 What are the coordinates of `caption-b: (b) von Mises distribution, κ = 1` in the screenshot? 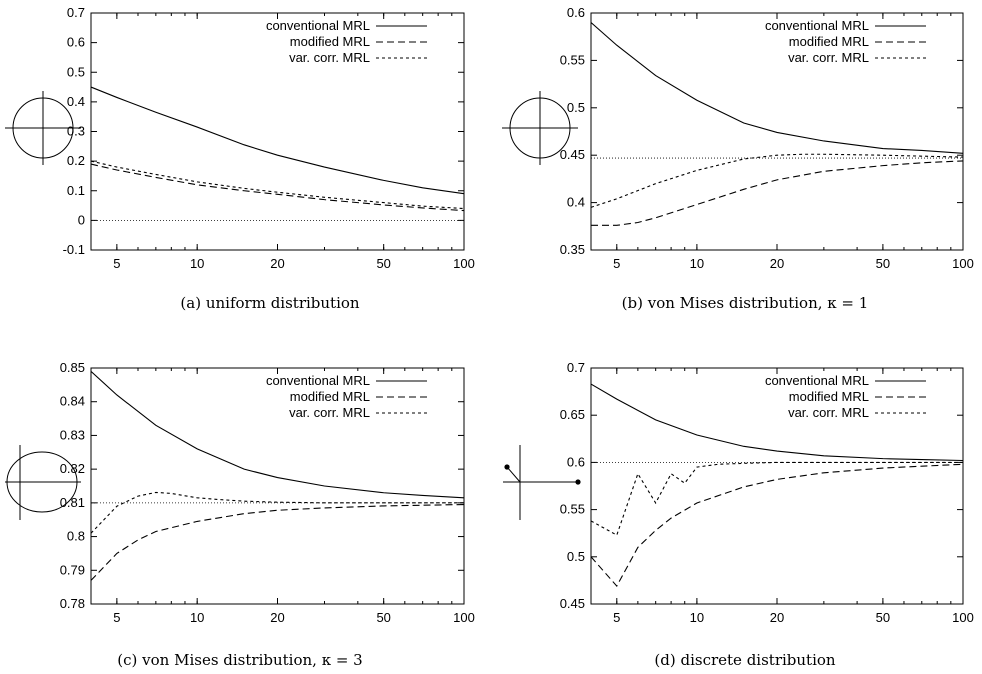 It's located at (745, 303).